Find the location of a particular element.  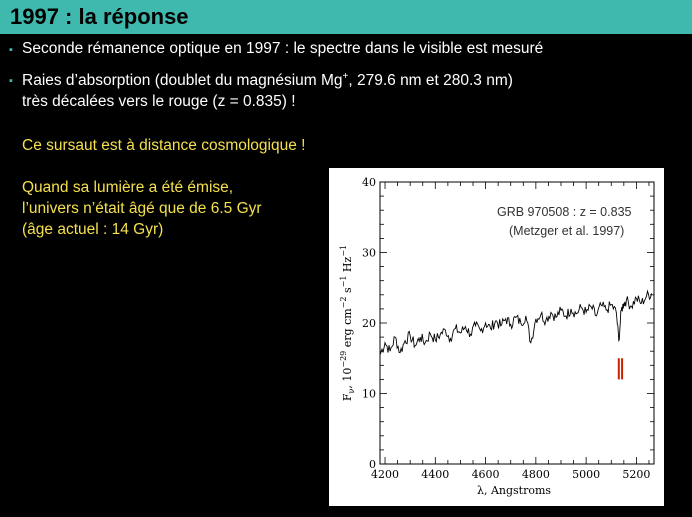

y-tick-labels: 0 10 20 30 40 is located at coordinates (369, 323).